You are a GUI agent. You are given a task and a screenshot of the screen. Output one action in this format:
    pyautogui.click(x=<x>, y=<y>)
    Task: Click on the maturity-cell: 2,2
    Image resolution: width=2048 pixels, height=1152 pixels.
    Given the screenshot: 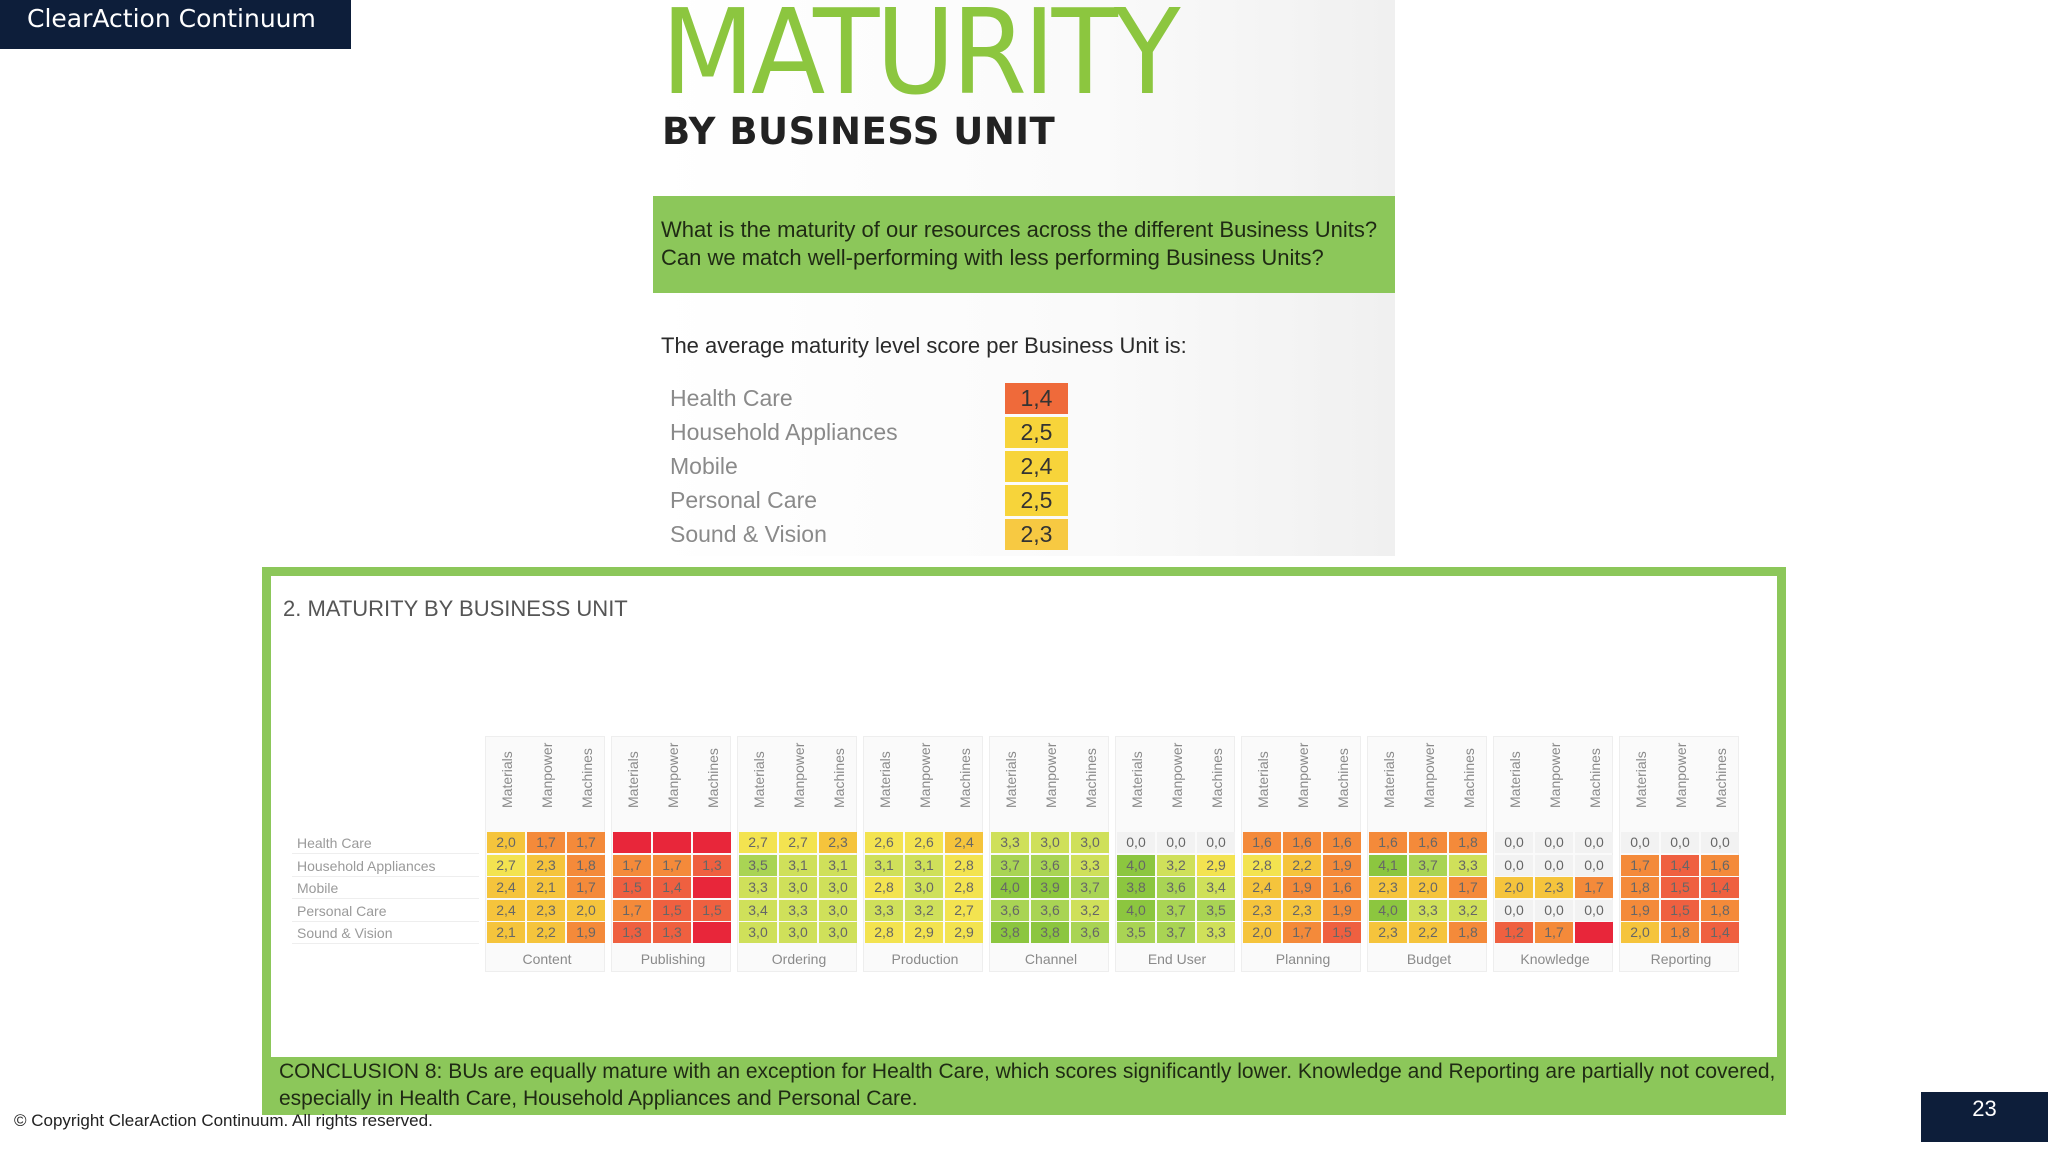 What is the action you would take?
    pyautogui.click(x=546, y=932)
    